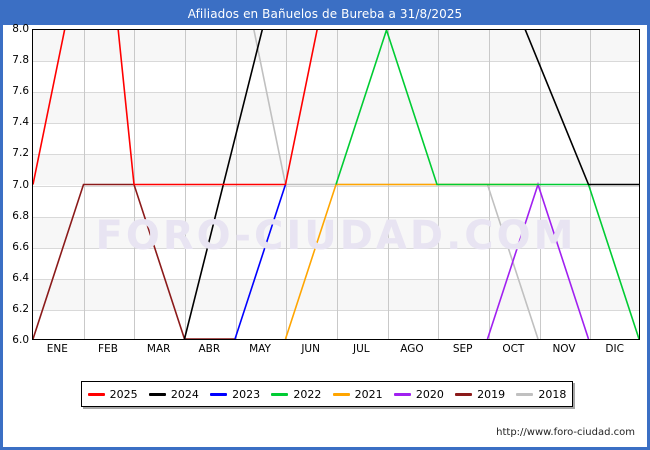 The width and height of the screenshot is (650, 450). Describe the element at coordinates (462, 349) in the screenshot. I see `x-axis-tick-label: SEP` at that location.